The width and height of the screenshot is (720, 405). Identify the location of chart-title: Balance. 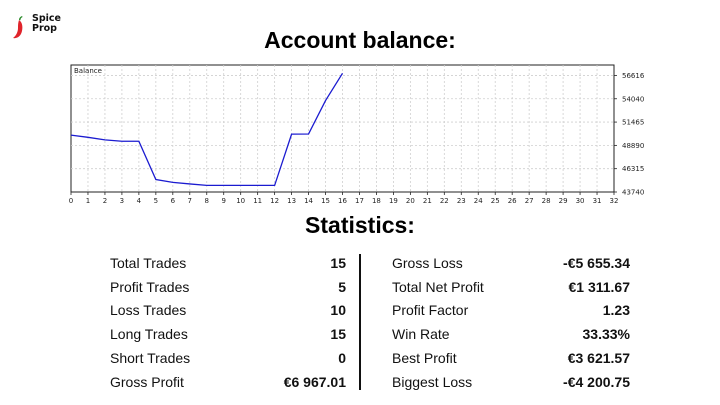
(88, 71).